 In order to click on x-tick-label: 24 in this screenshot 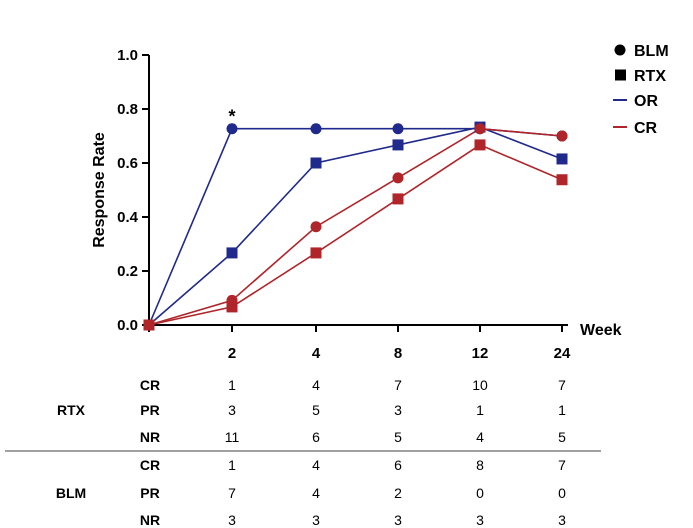, I will do `click(562, 353)`.